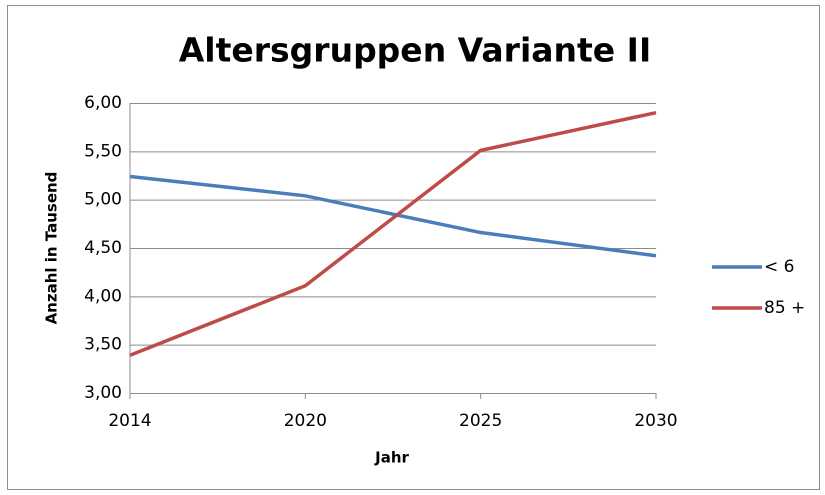 The height and width of the screenshot is (495, 825). I want to click on y-axis-title: Anzahl in Tausend, so click(52, 248).